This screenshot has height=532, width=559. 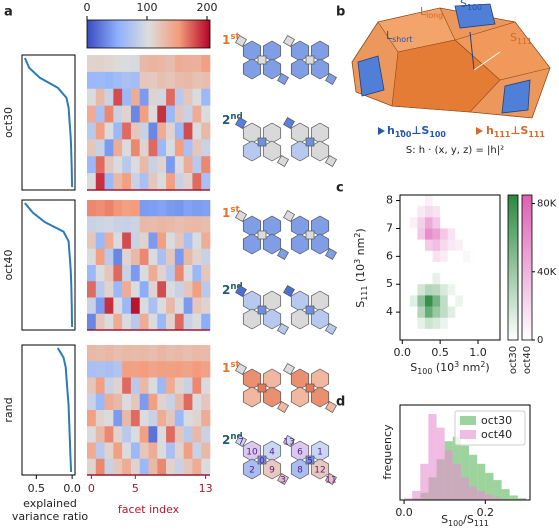 What do you see at coordinates (389, 227) in the screenshot?
I see `y-tick-label: 7` at bounding box center [389, 227].